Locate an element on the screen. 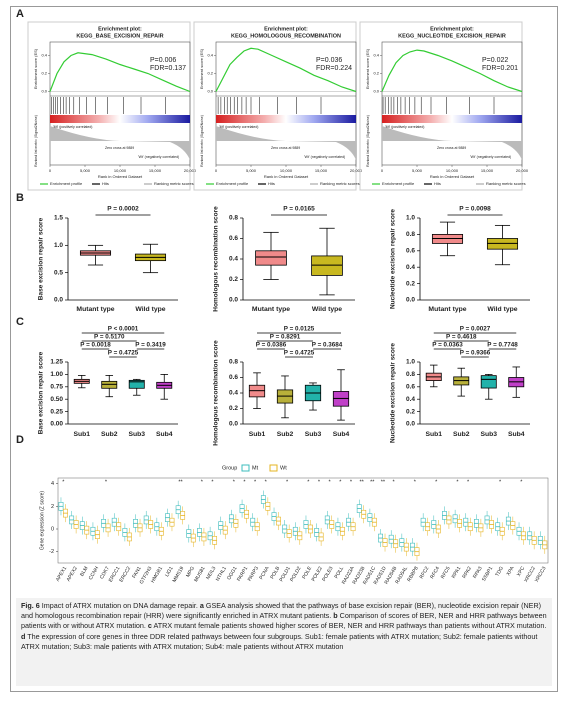 The height and width of the screenshot is (714, 569). x-tick-label: POLD2 is located at coordinates (296, 573).